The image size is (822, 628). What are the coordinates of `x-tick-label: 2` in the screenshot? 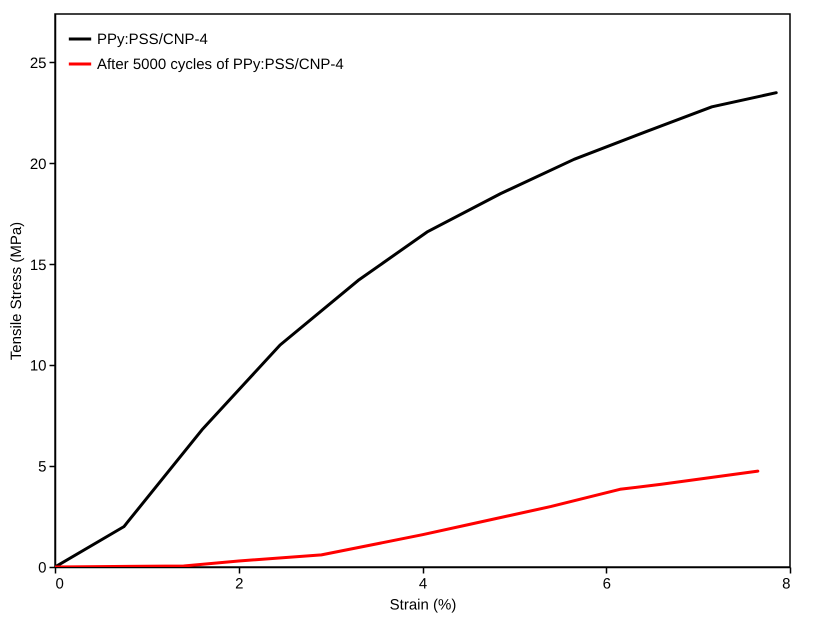 It's located at (239, 584).